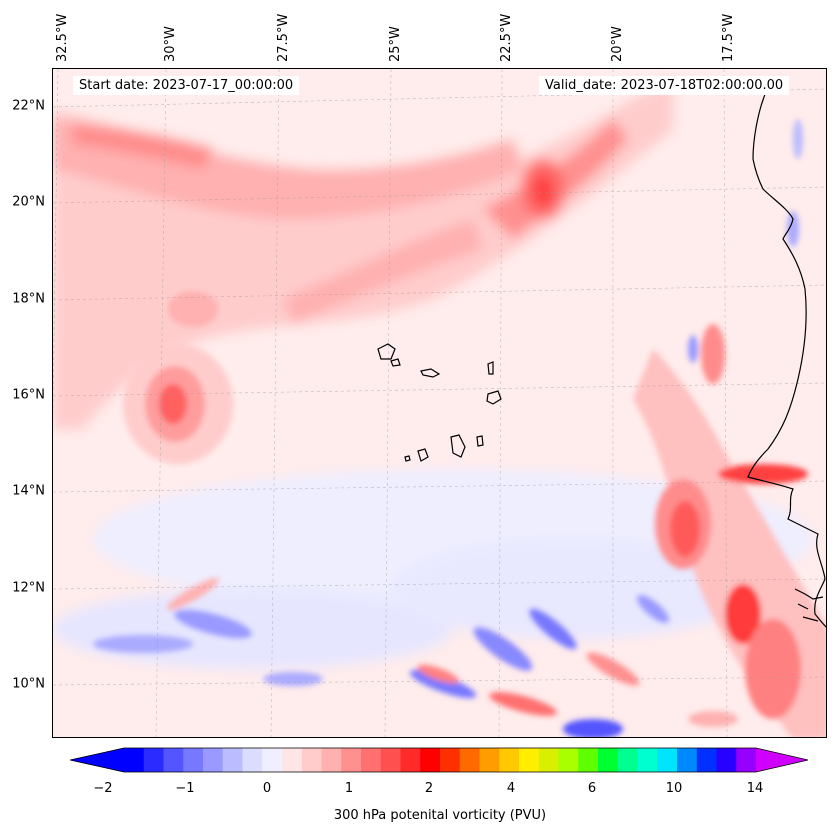 This screenshot has height=836, width=837. What do you see at coordinates (395, 44) in the screenshot?
I see `lon-label-25w: 25°W` at bounding box center [395, 44].